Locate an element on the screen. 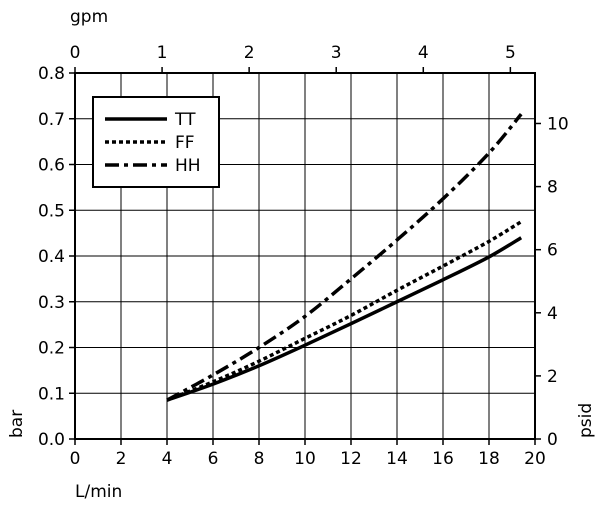 This screenshot has height=509, width=600. x-bottom-tick-label: 8 is located at coordinates (259, 459).